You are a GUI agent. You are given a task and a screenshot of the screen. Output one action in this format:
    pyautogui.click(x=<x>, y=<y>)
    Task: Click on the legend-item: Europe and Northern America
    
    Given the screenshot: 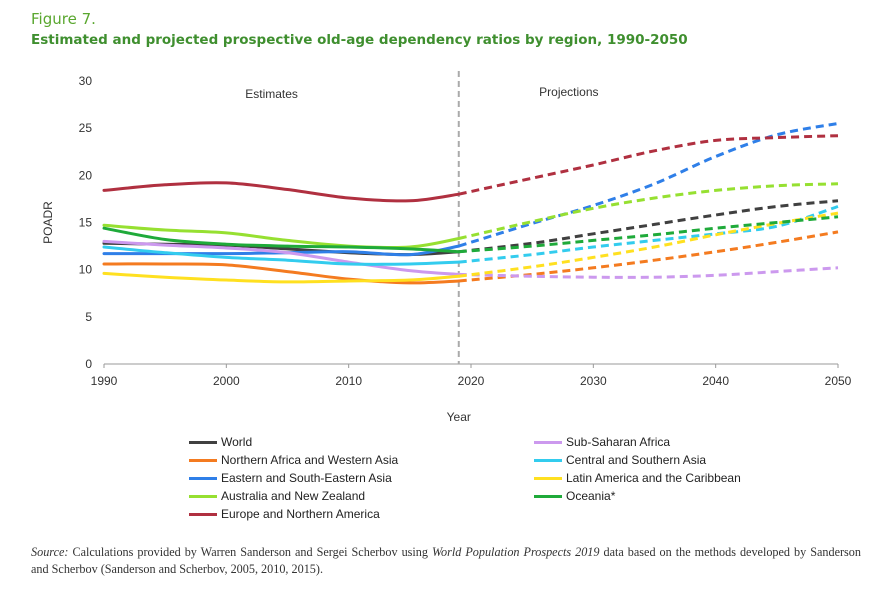 What is the action you would take?
    pyautogui.click(x=361, y=514)
    